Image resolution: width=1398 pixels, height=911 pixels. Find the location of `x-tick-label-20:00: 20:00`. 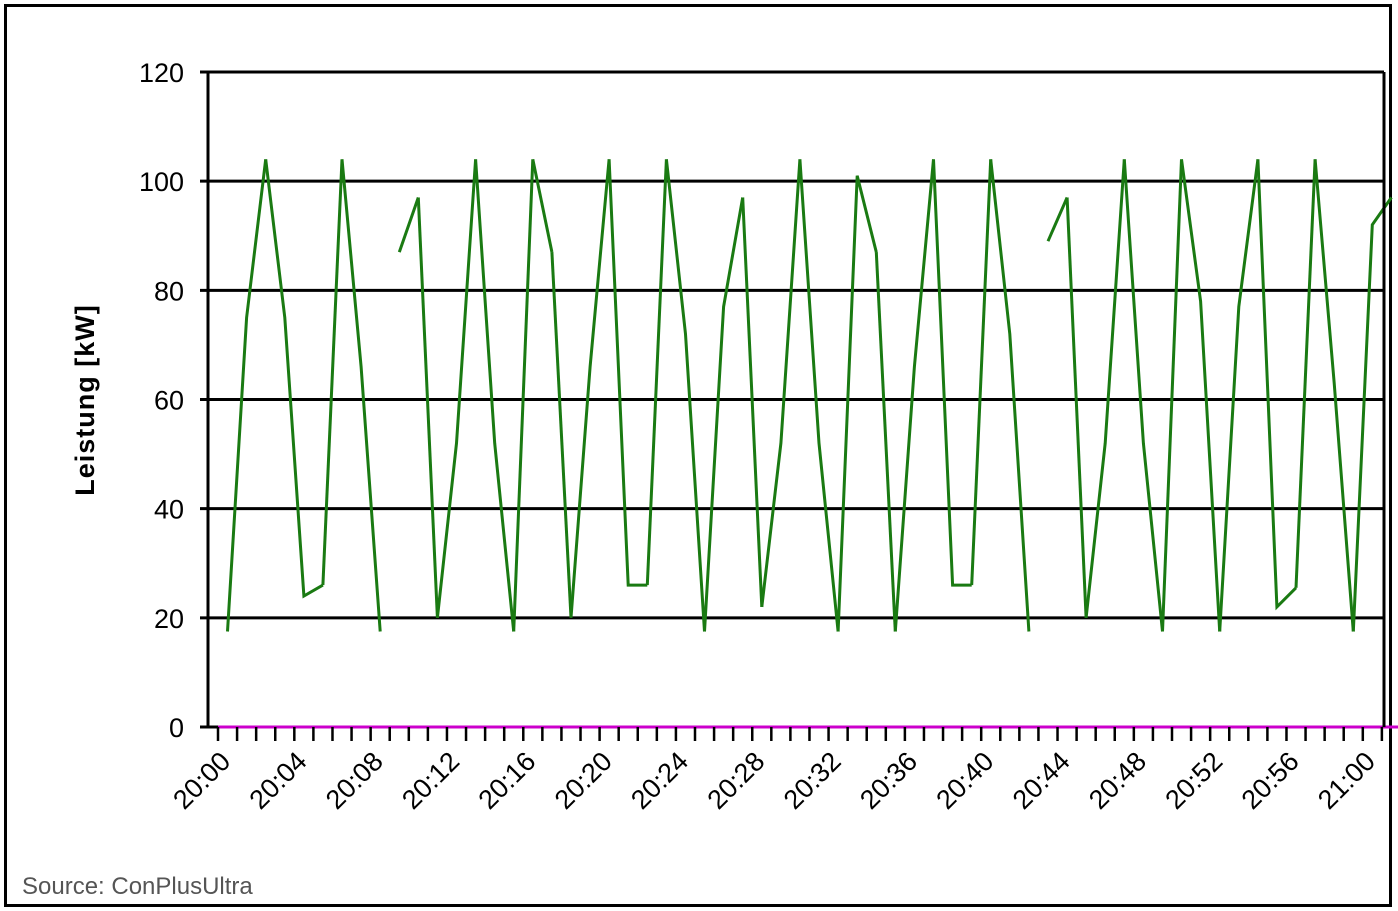

x-tick-label-20:00: 20:00 is located at coordinates (201, 780).